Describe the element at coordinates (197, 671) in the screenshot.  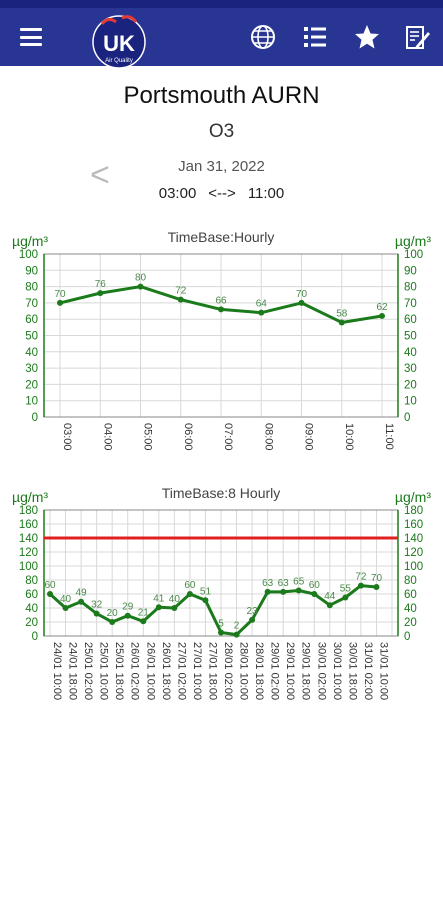
I see `x-tick-label: 27/01 10:00` at that location.